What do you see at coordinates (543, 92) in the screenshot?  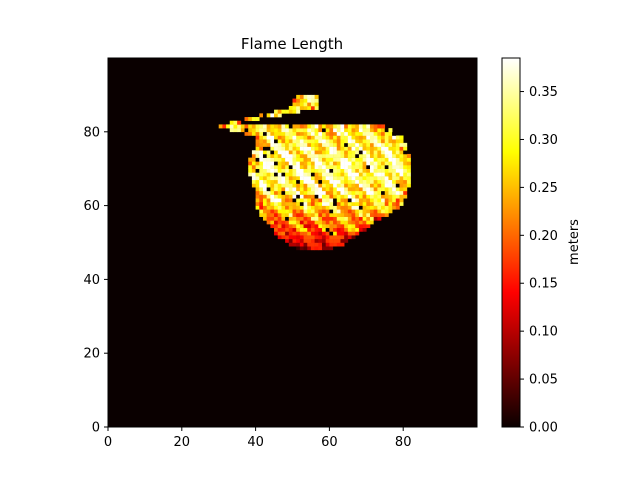 I see `colorbar-tick-label: 0.35` at bounding box center [543, 92].